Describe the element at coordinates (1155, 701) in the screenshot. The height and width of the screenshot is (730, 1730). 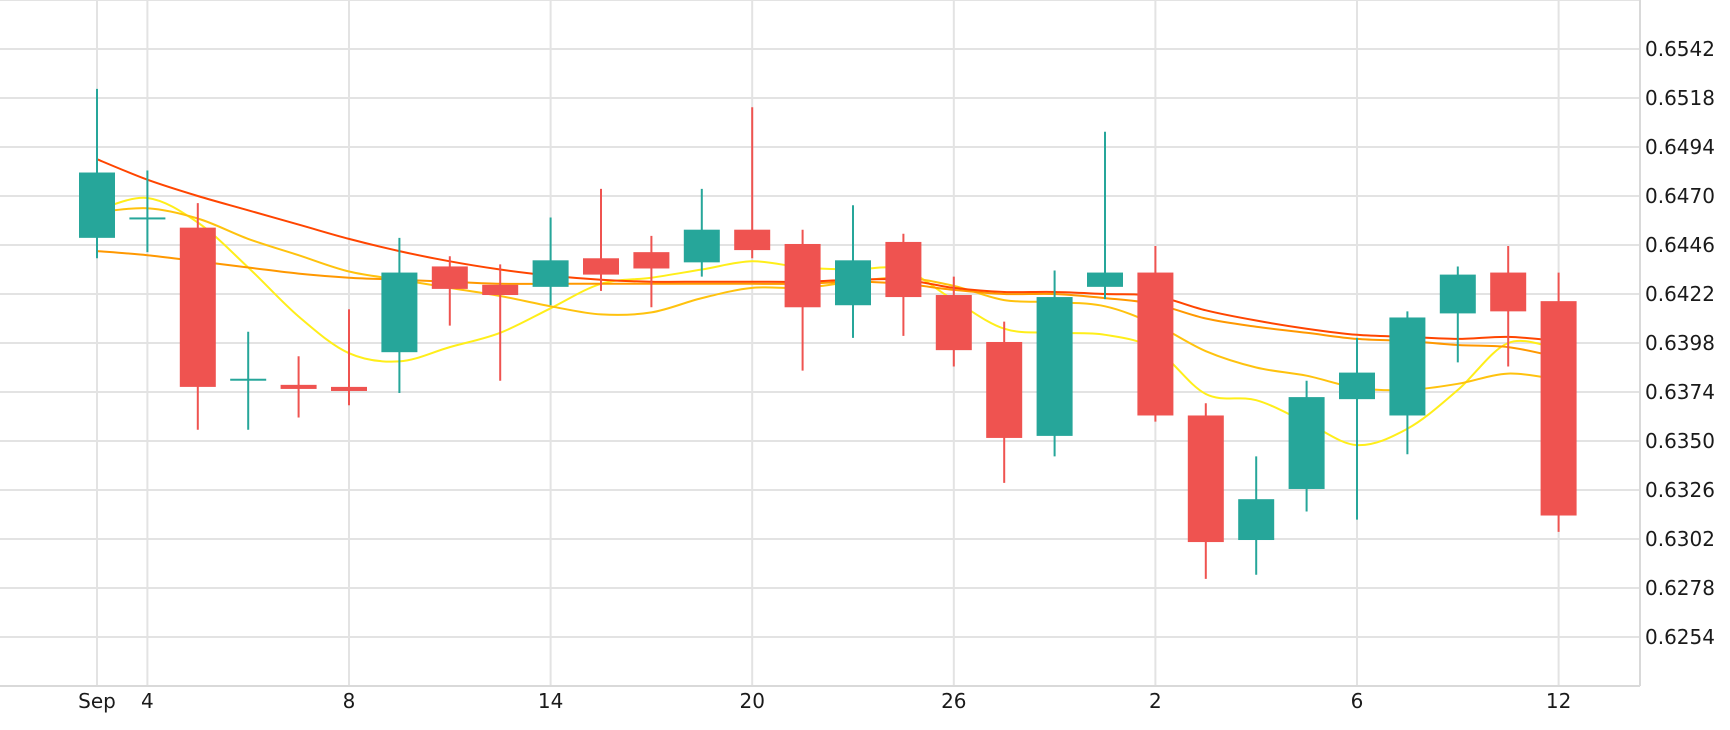
I see `x-tick-label: 2` at that location.